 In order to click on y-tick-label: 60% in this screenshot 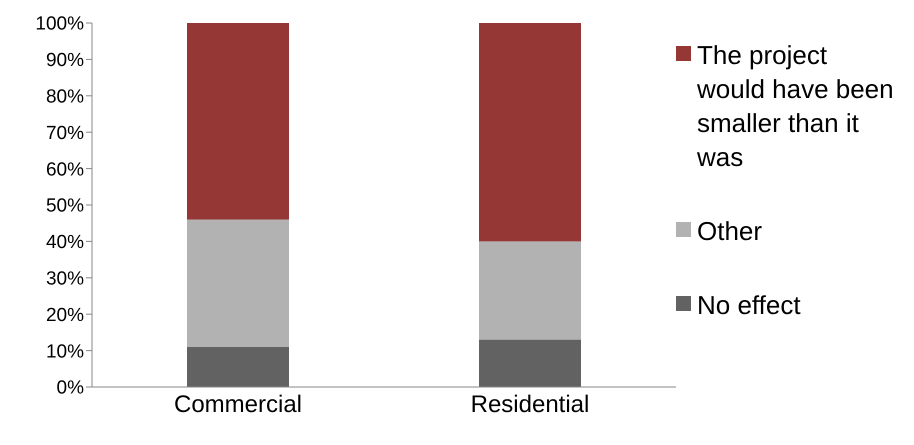, I will do `click(65, 169)`.